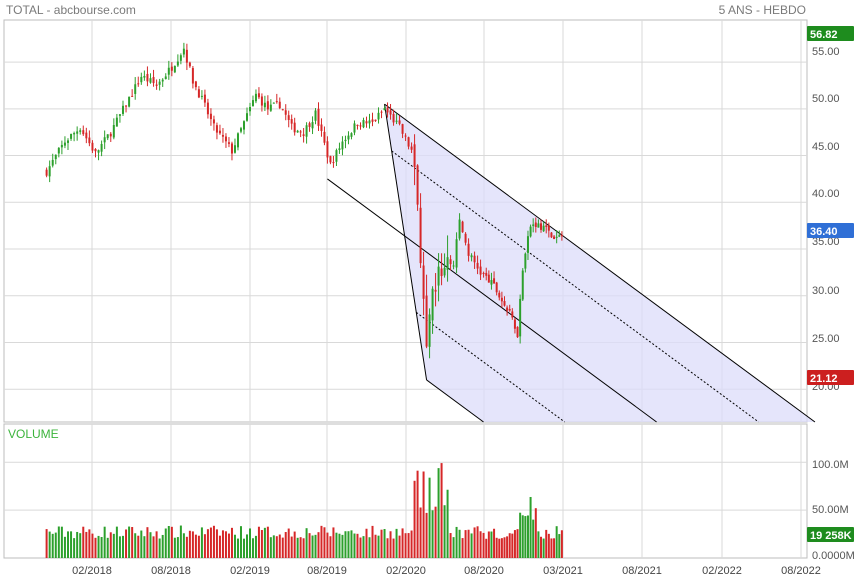 The width and height of the screenshot is (855, 580). I want to click on last-volume-flag: 19 258K, so click(830, 534).